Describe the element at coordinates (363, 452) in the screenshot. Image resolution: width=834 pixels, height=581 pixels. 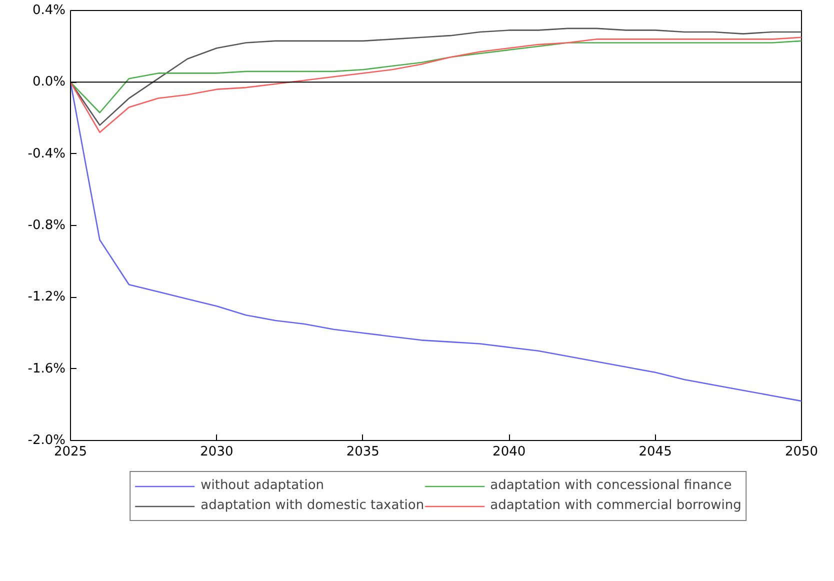
I see `x-tick-label: 2035` at that location.